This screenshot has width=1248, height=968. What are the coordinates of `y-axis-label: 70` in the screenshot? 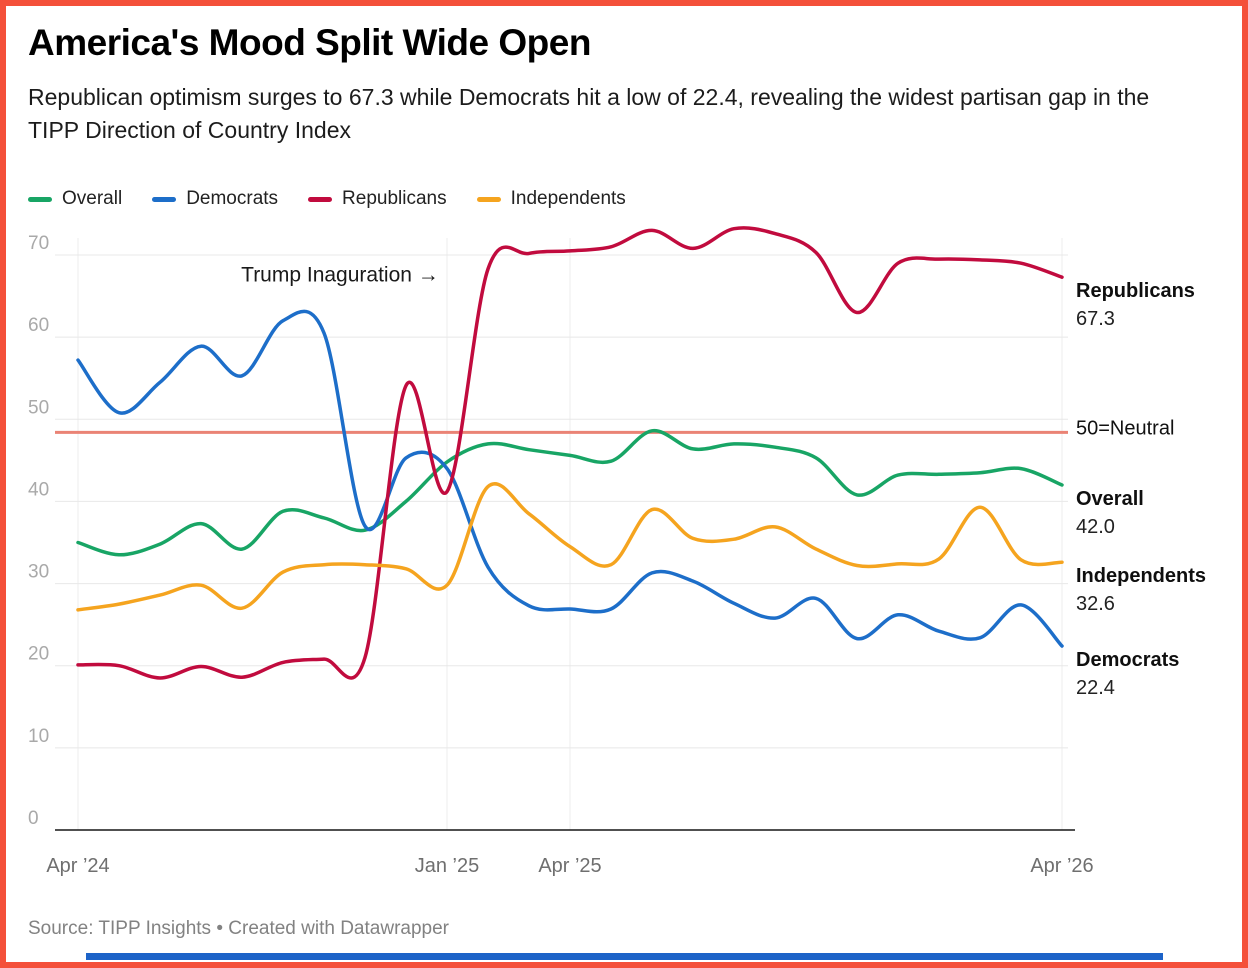 It's located at (38, 243).